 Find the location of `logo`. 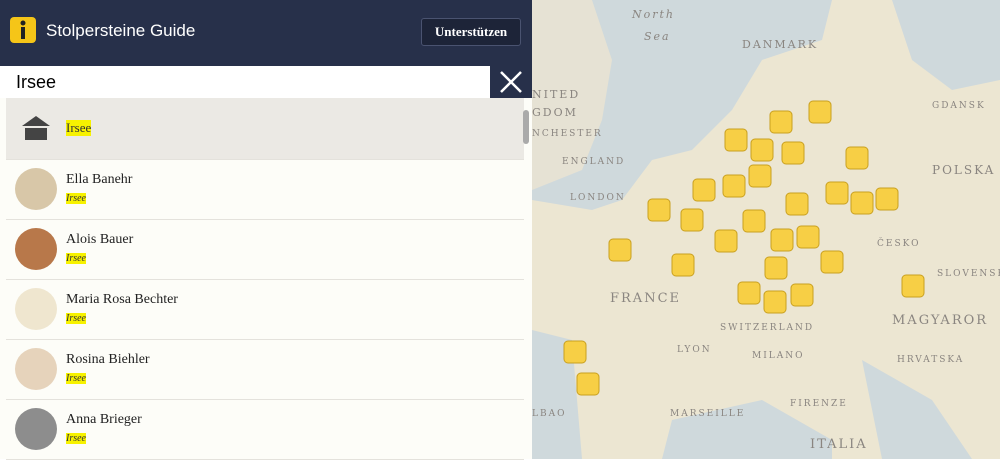

logo is located at coordinates (23, 30).